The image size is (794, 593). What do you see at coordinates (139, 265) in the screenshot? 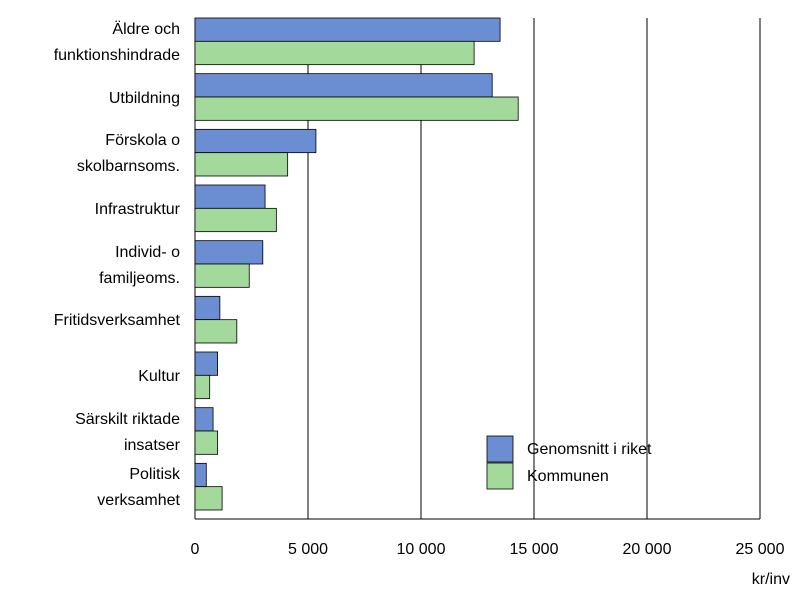
I see `category-label: Individ- o familjeoms.` at bounding box center [139, 265].